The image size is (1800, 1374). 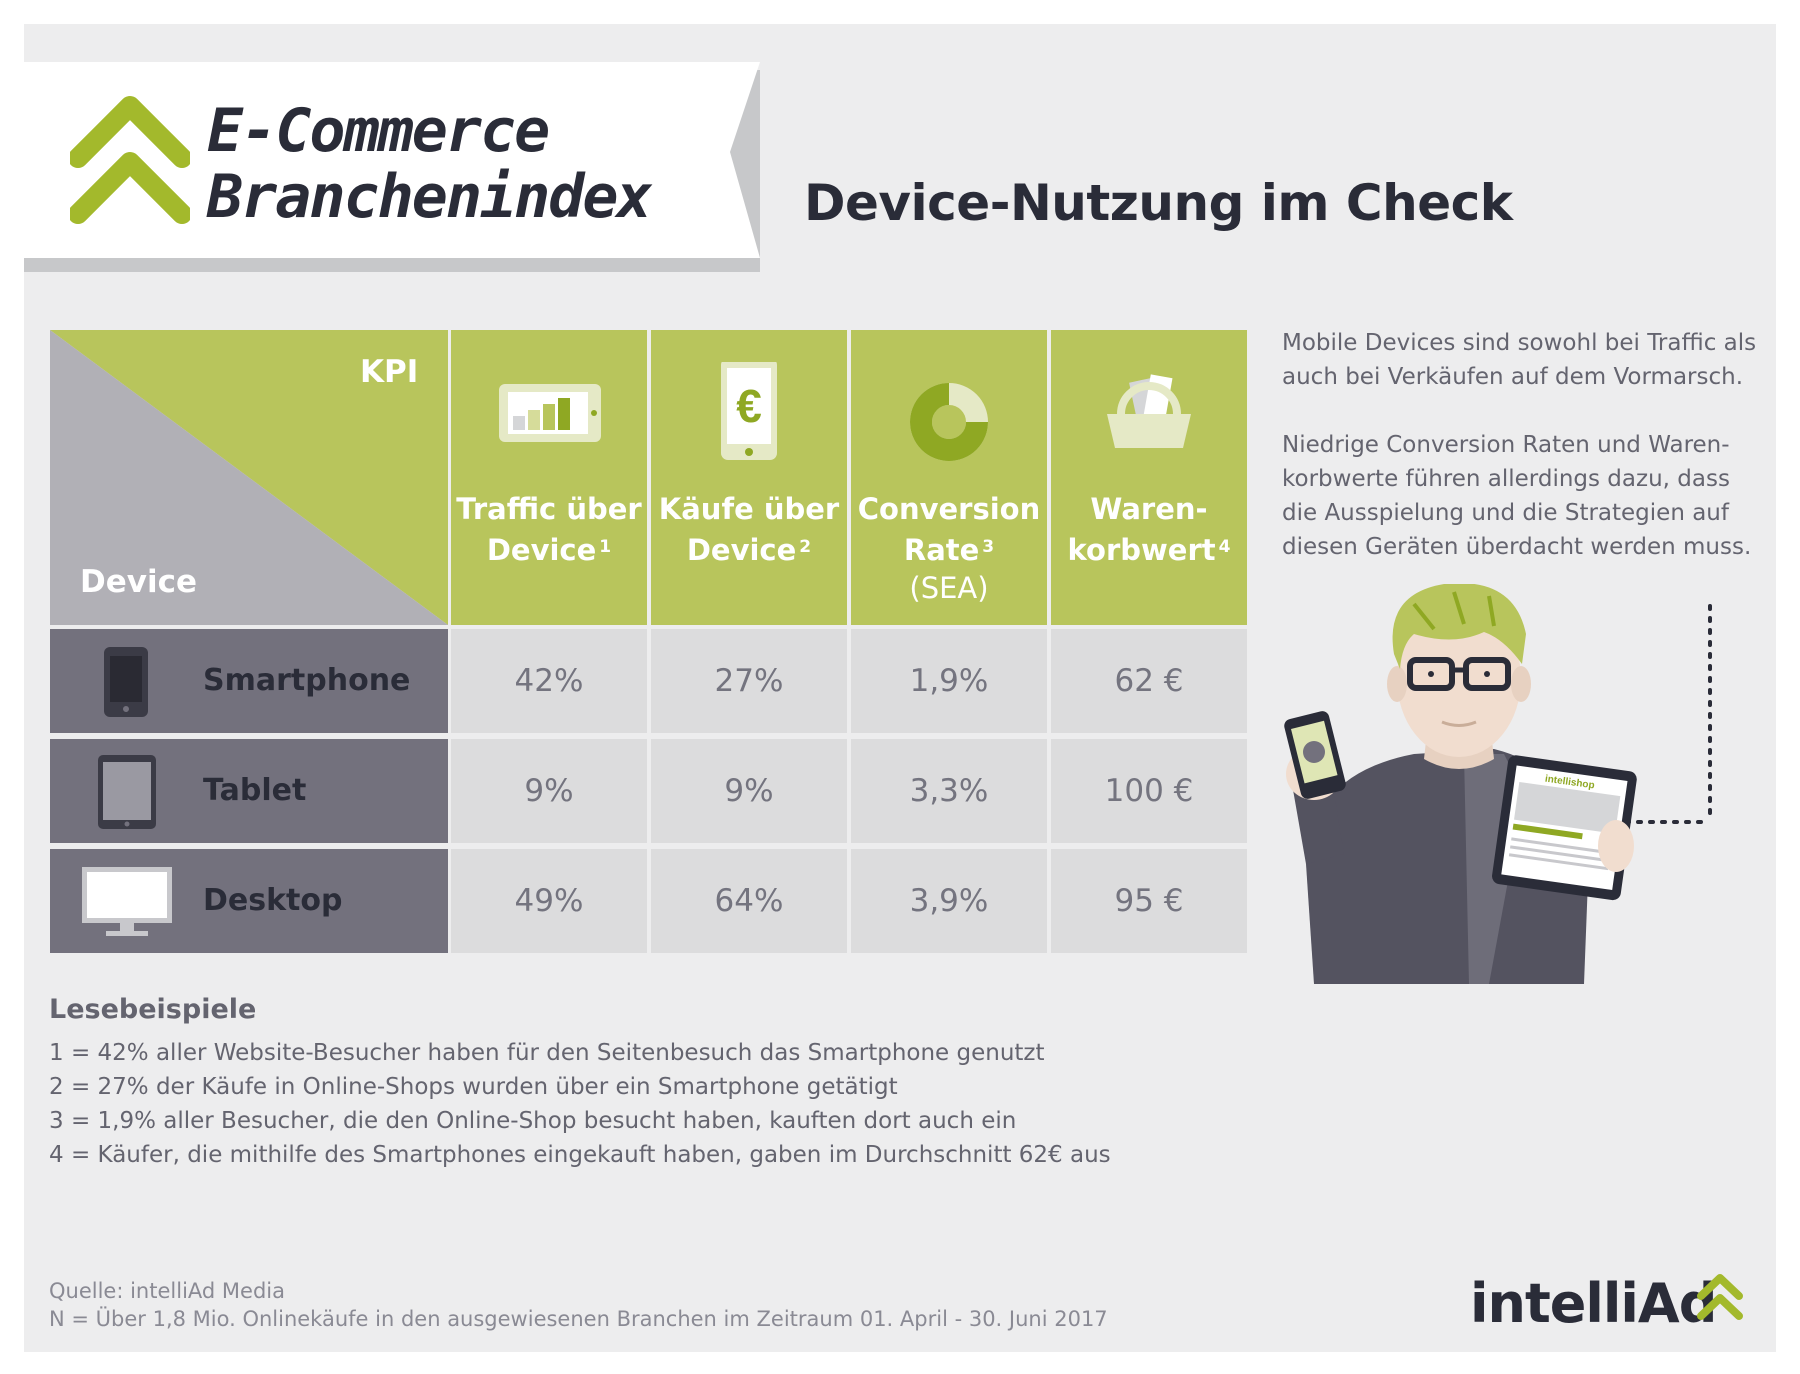 What do you see at coordinates (988, 547) in the screenshot?
I see `footnote-marker: 3` at bounding box center [988, 547].